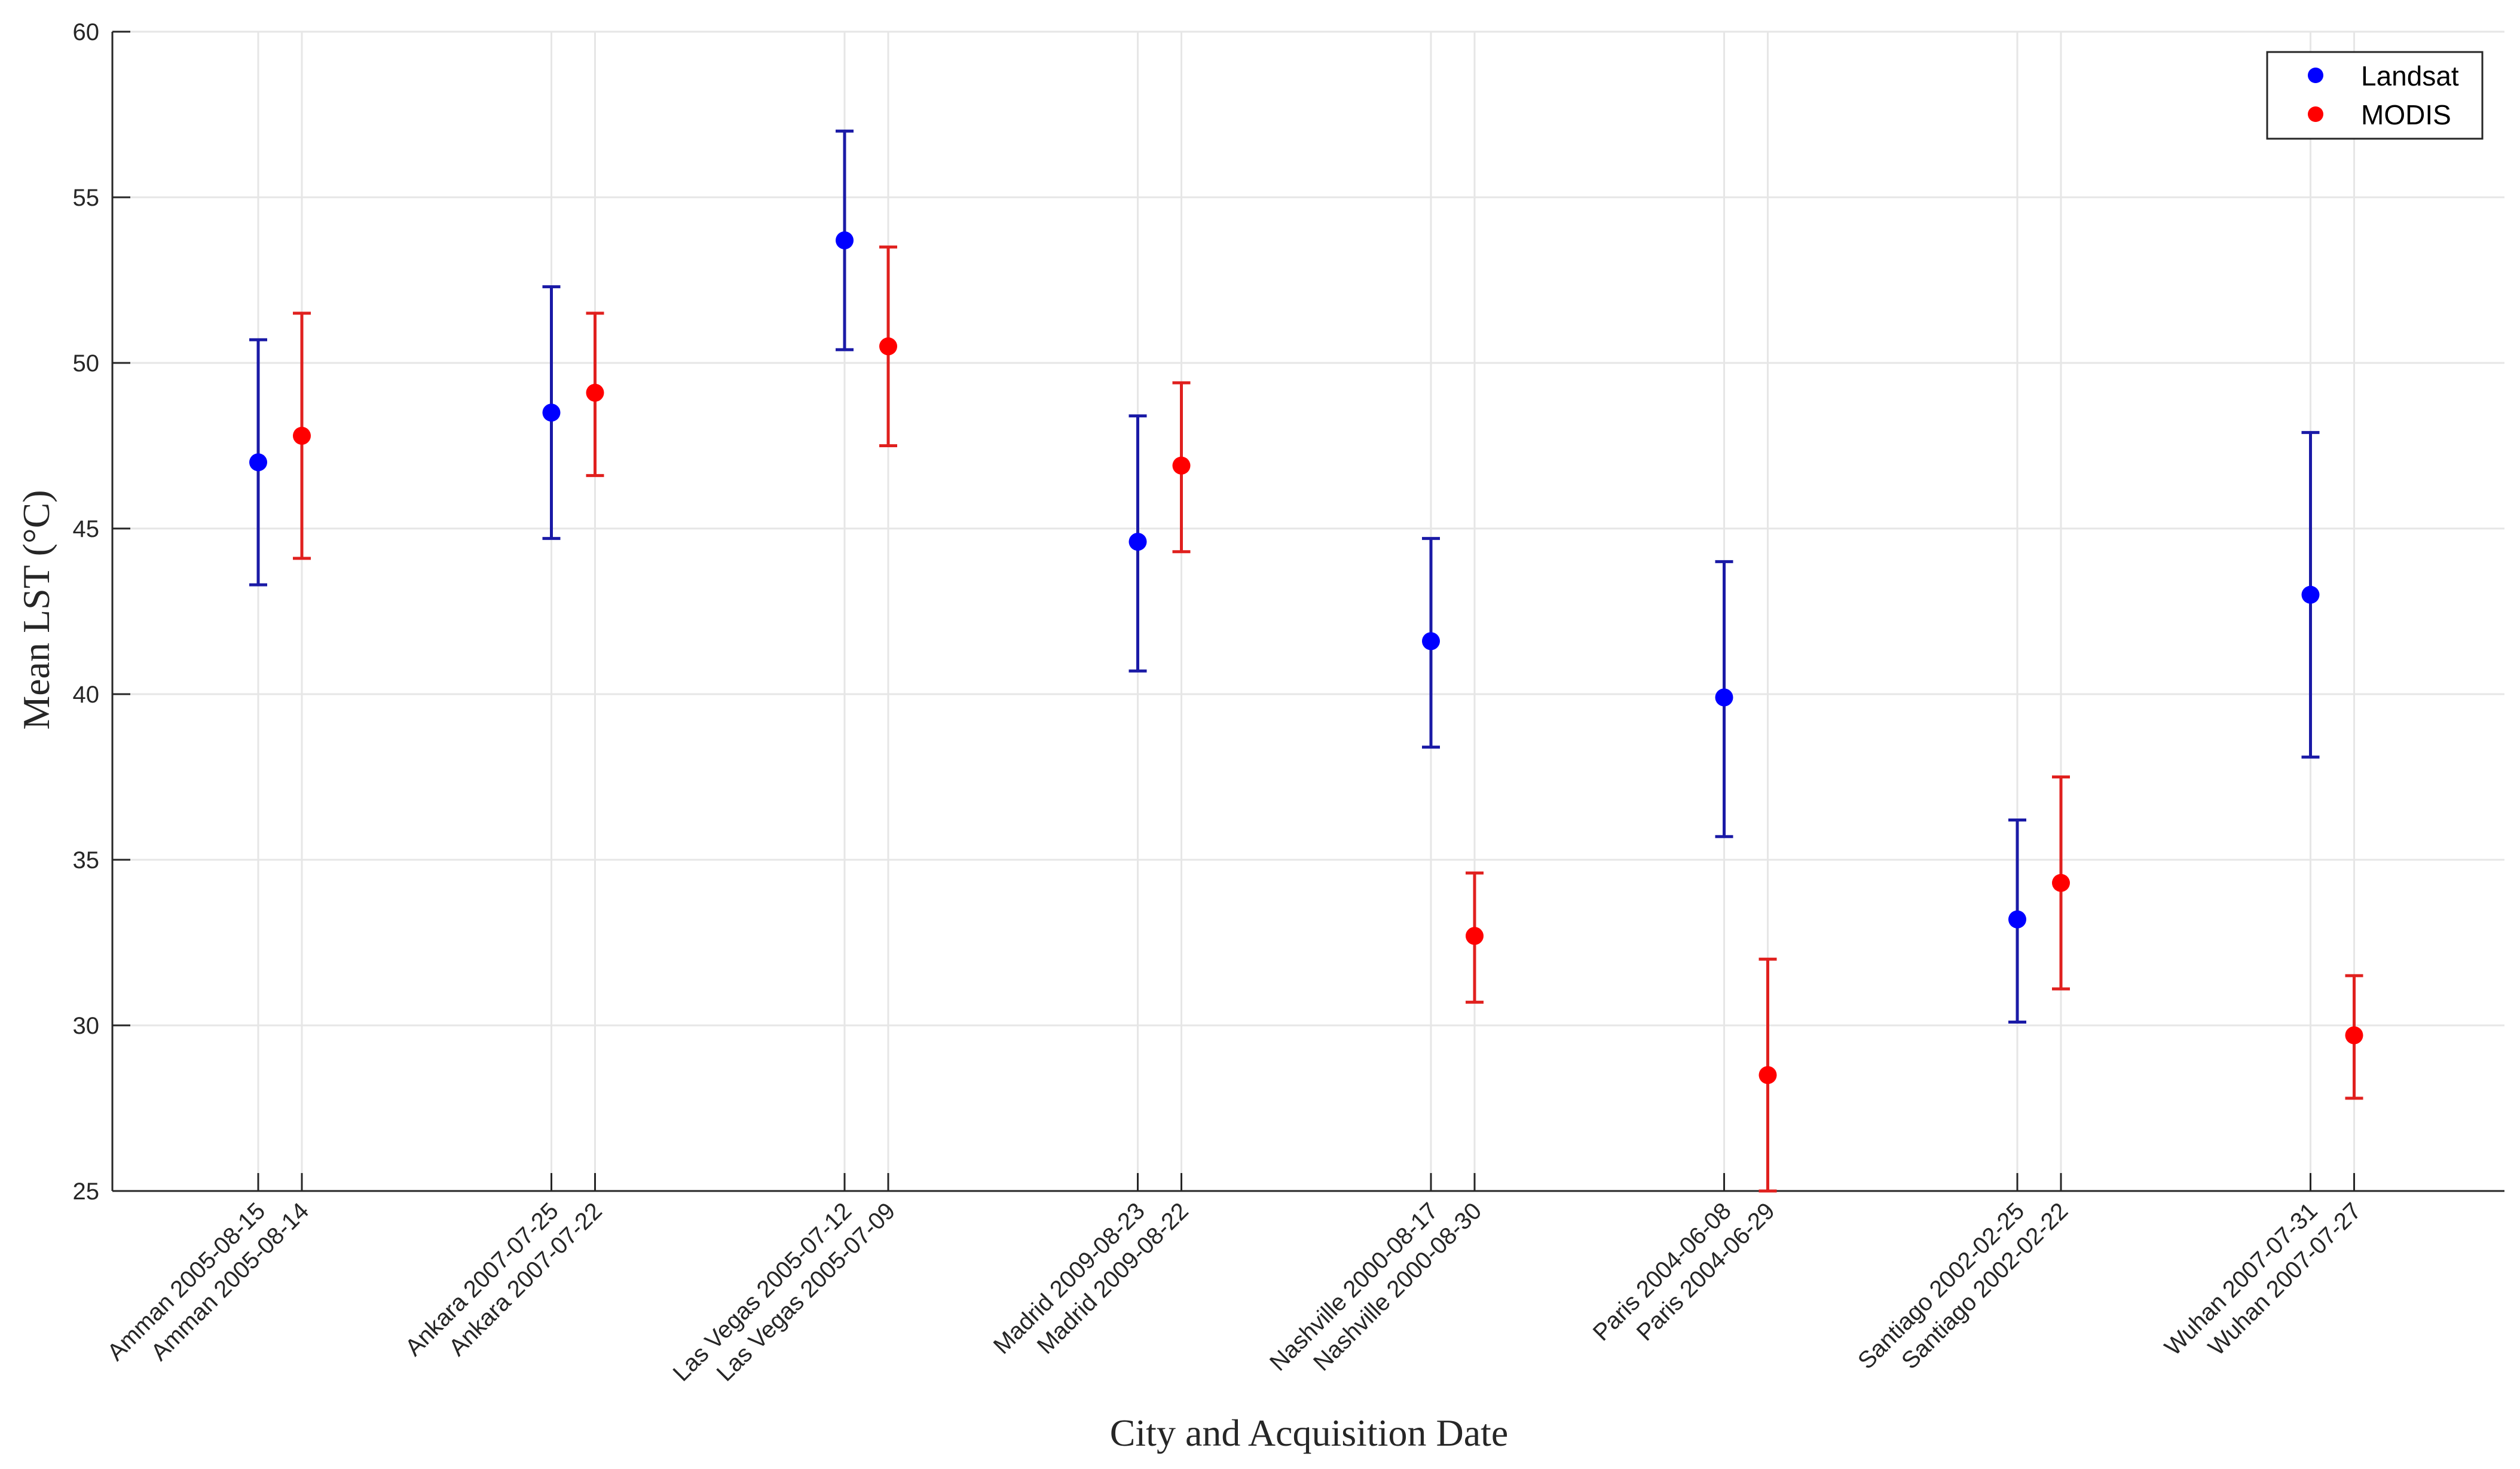 The width and height of the screenshot is (2520, 1469). What do you see at coordinates (1309, 1433) in the screenshot?
I see `x-axis-label: City and Acquisition Date` at bounding box center [1309, 1433].